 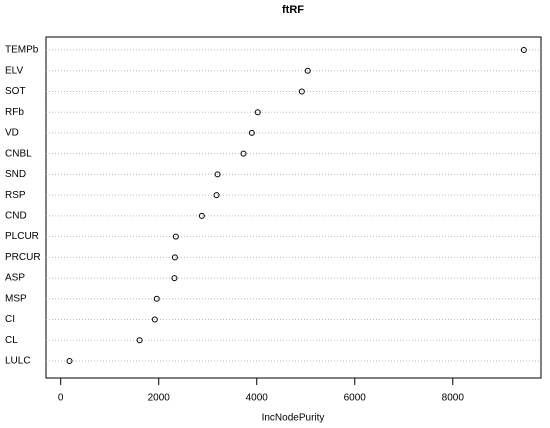 What do you see at coordinates (22, 236) in the screenshot?
I see `y-tick-label: PLCUR` at bounding box center [22, 236].